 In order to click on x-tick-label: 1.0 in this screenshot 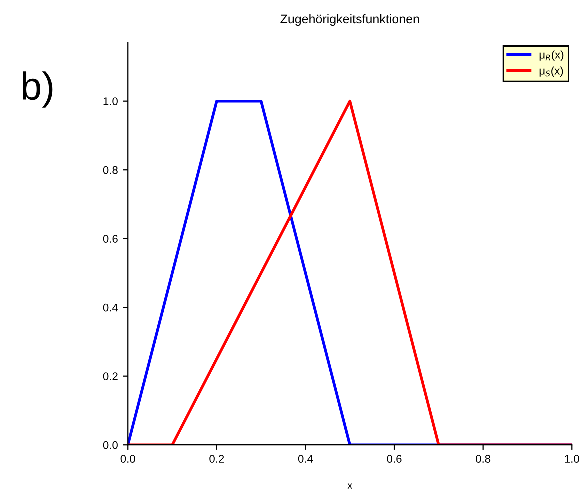, I will do `click(572, 459)`.